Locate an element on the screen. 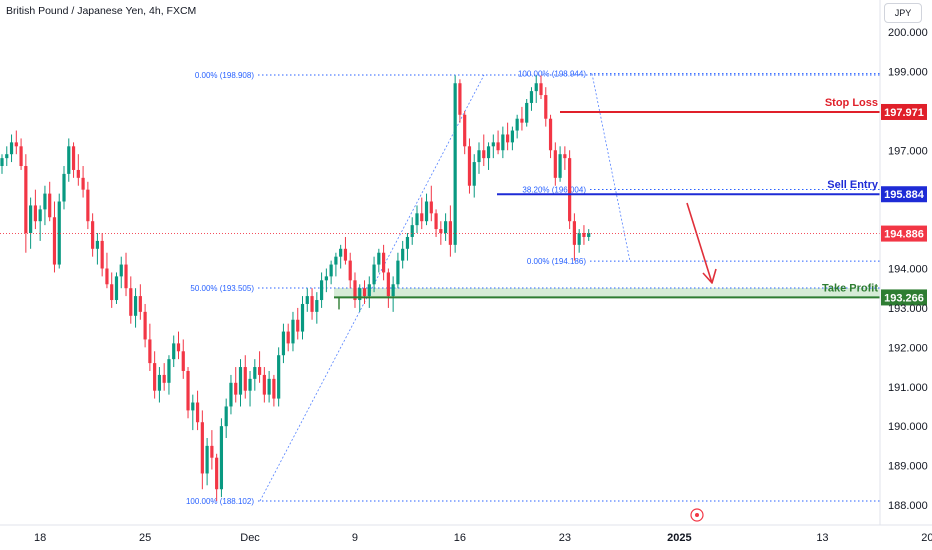 The width and height of the screenshot is (932, 550). currency-button: JPY is located at coordinates (903, 13).